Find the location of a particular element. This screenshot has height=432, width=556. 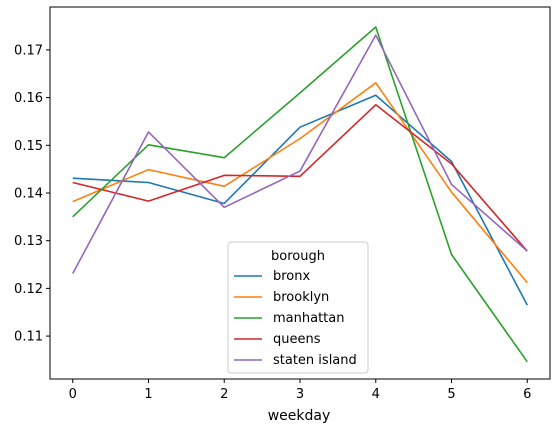

y-tick-label: 0.13 is located at coordinates (28, 241).